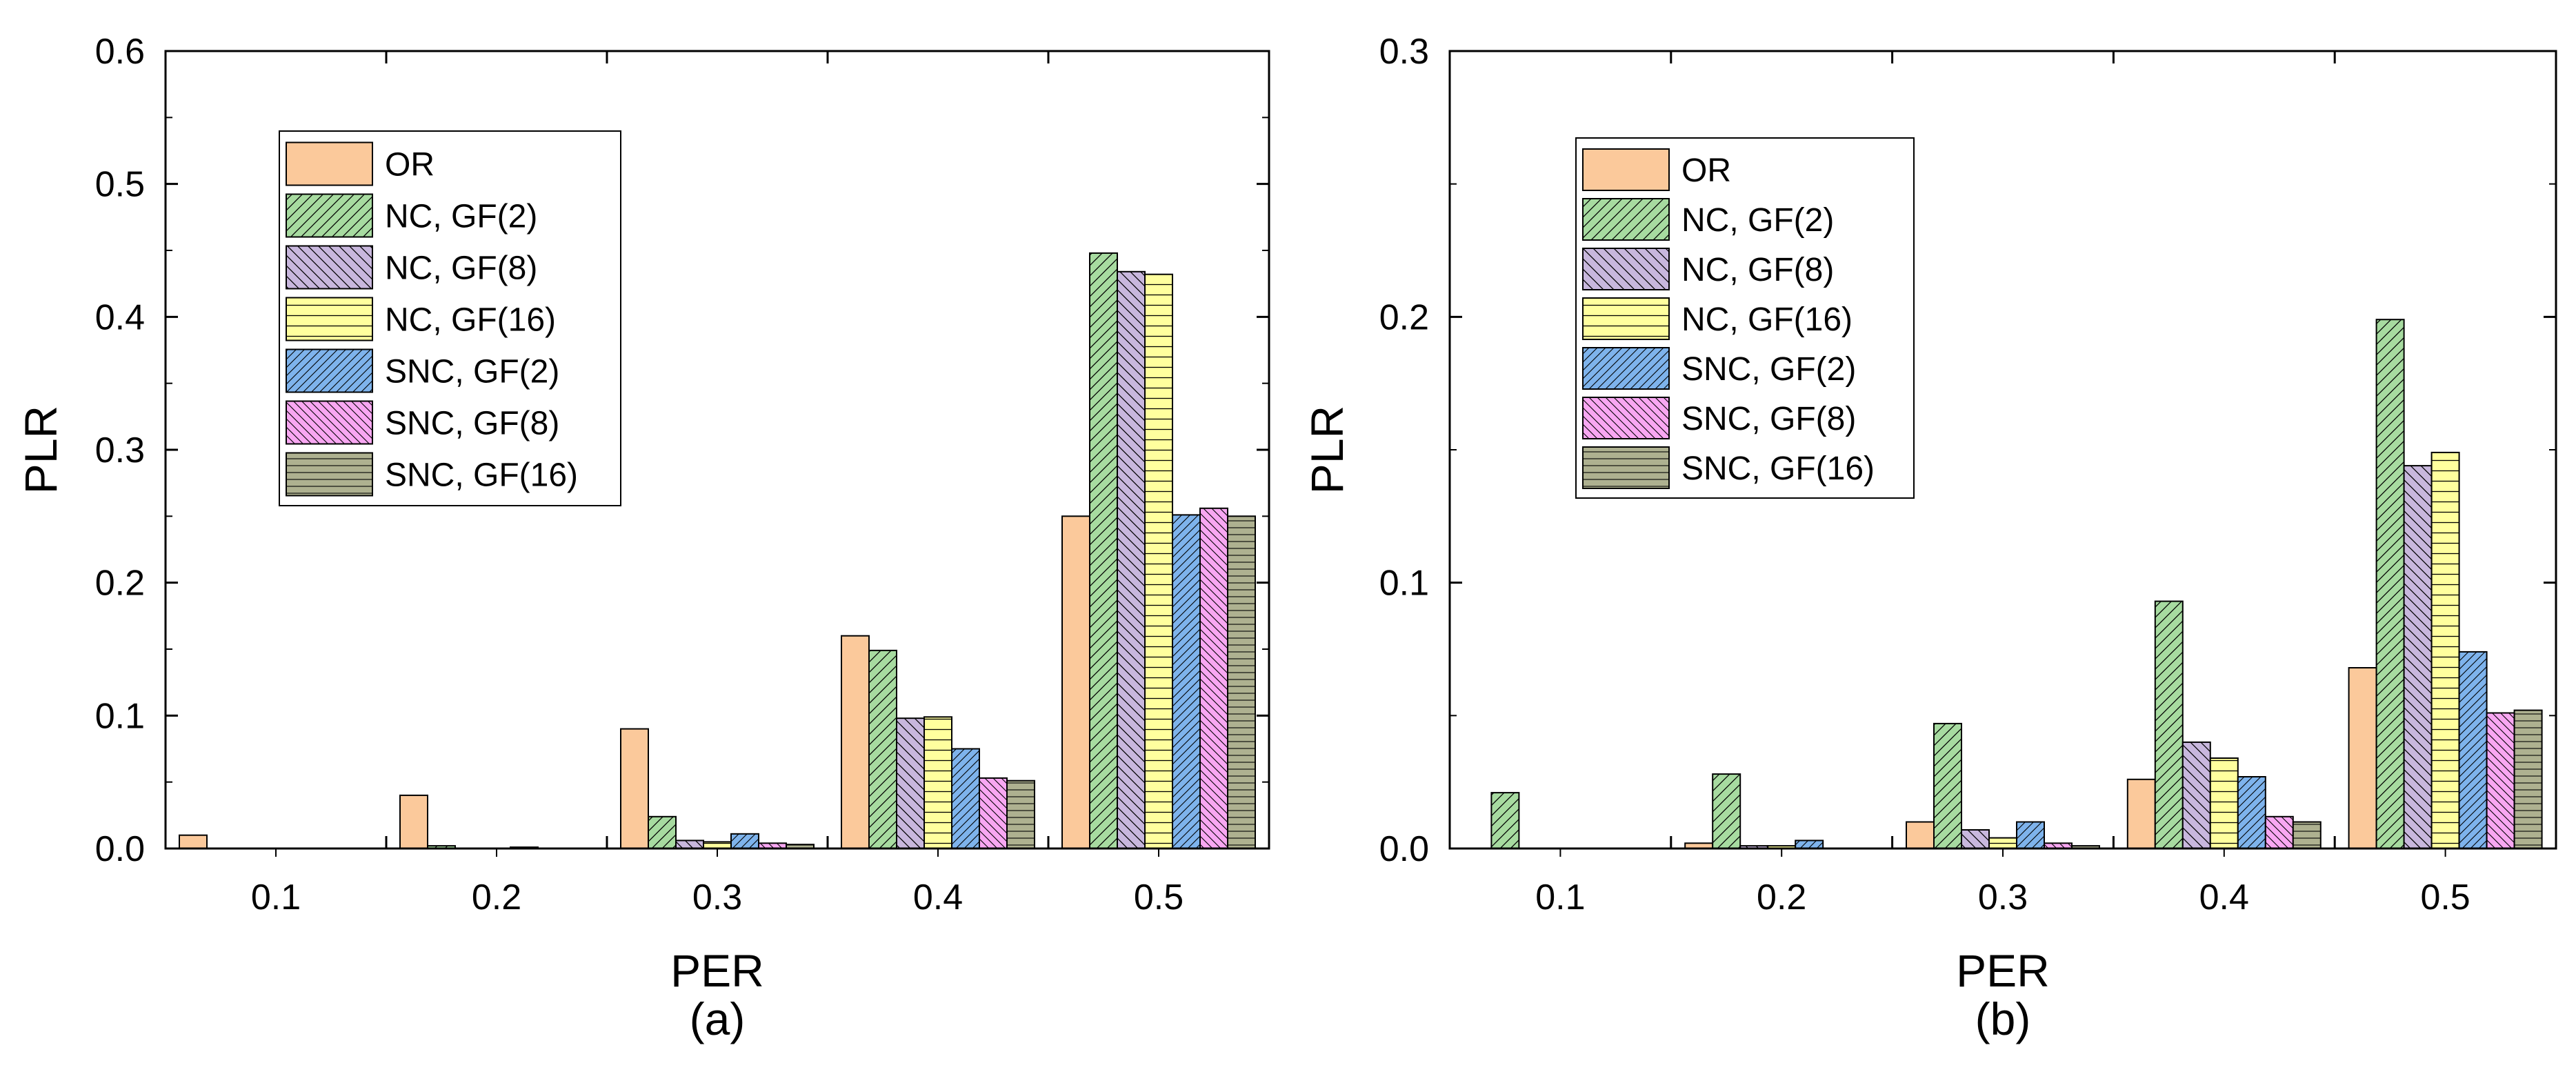 The height and width of the screenshot is (1072, 2576). What do you see at coordinates (1782, 847) in the screenshot?
I see `bar-hatch-nc-gf-16-0.2` at bounding box center [1782, 847].